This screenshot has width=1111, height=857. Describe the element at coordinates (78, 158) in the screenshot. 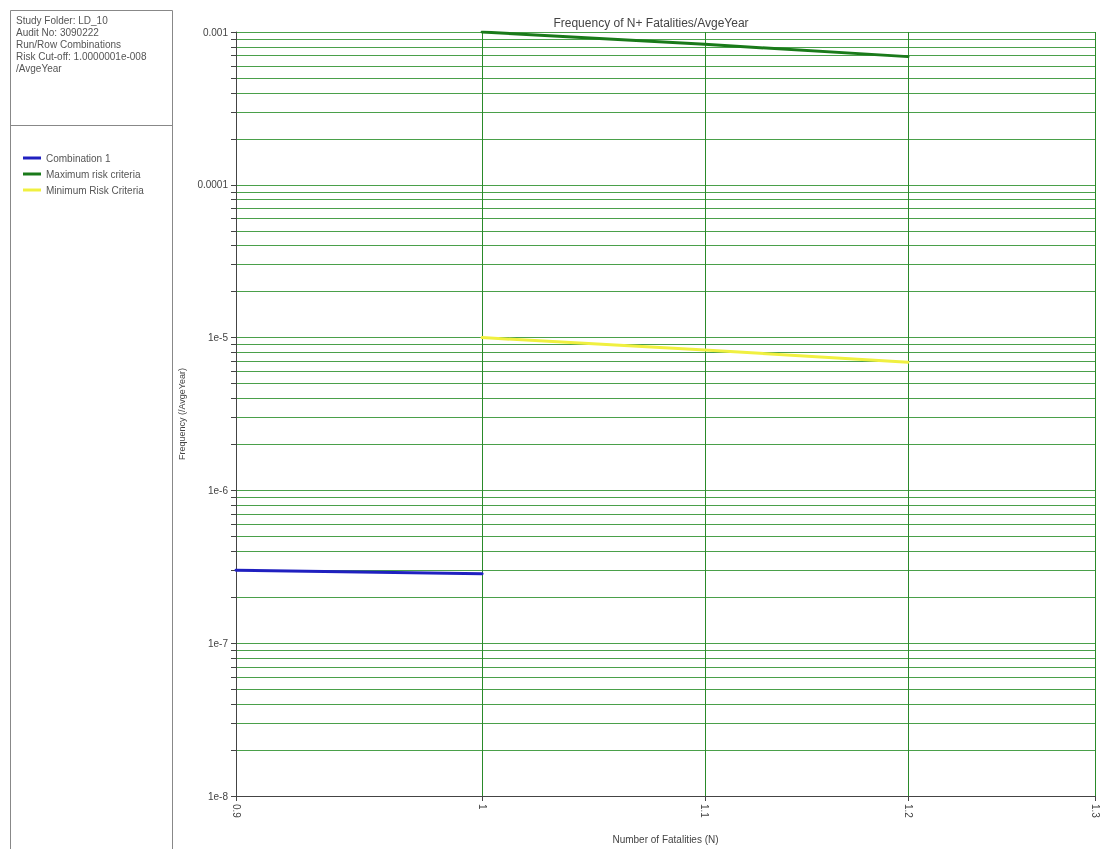

I see `legend-label: Combination 1` at that location.